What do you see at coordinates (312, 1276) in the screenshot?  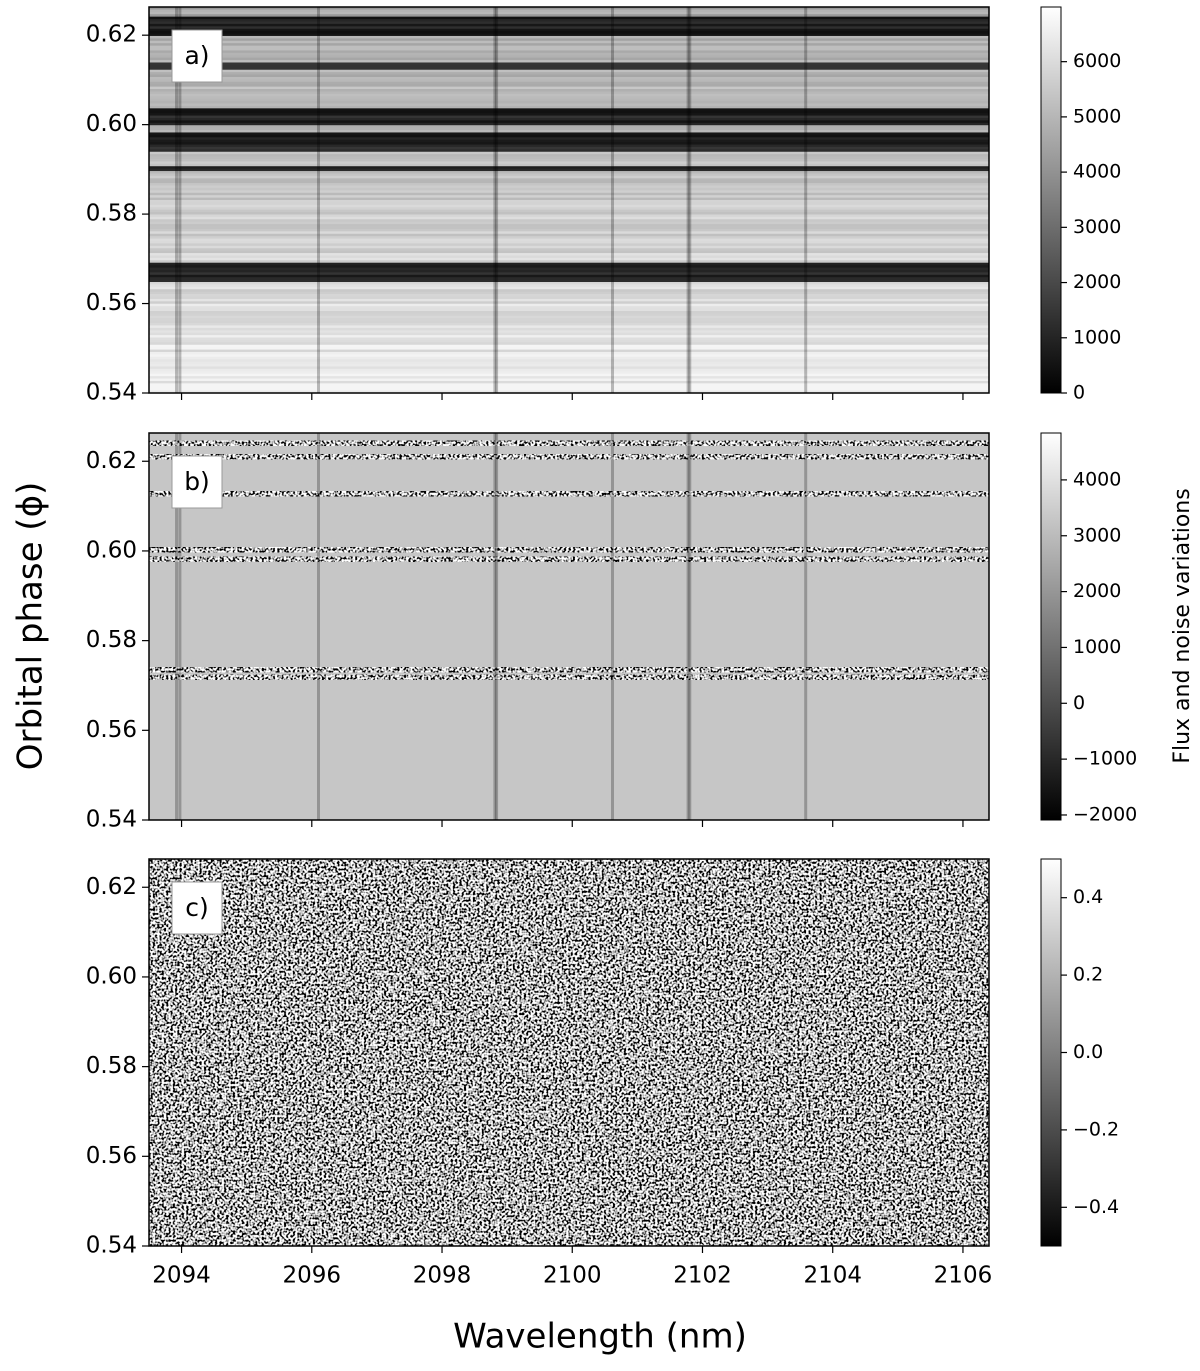 I see `x-tick-label: 2096` at bounding box center [312, 1276].